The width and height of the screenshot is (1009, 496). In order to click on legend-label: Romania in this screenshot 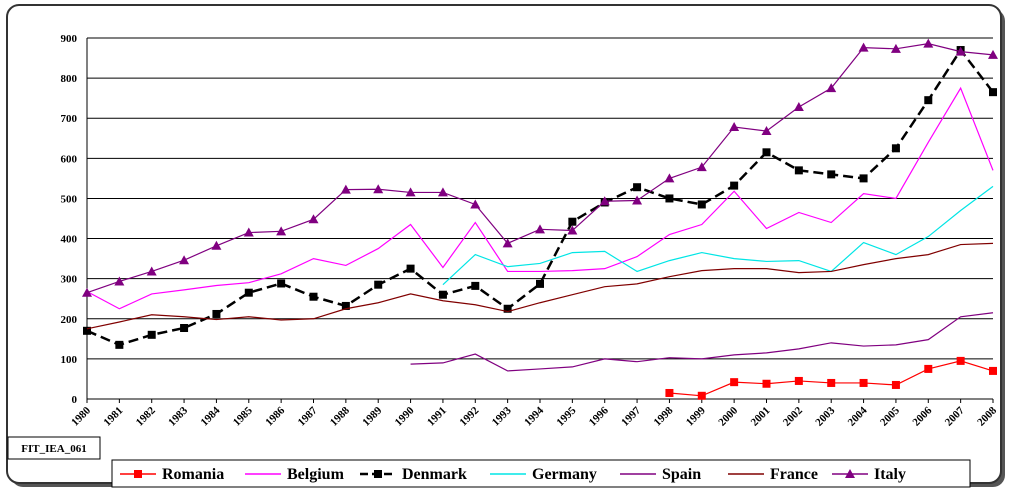, I will do `click(193, 474)`.